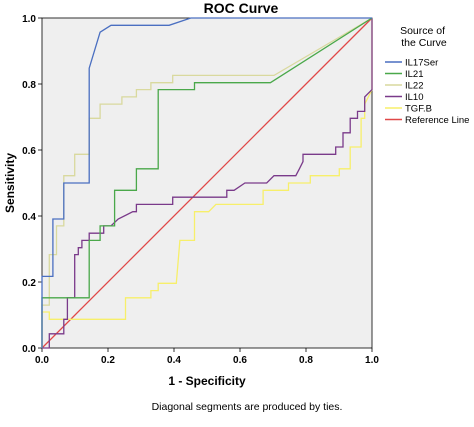  What do you see at coordinates (29, 151) in the screenshot?
I see `y-tick-label: 0.6` at bounding box center [29, 151].